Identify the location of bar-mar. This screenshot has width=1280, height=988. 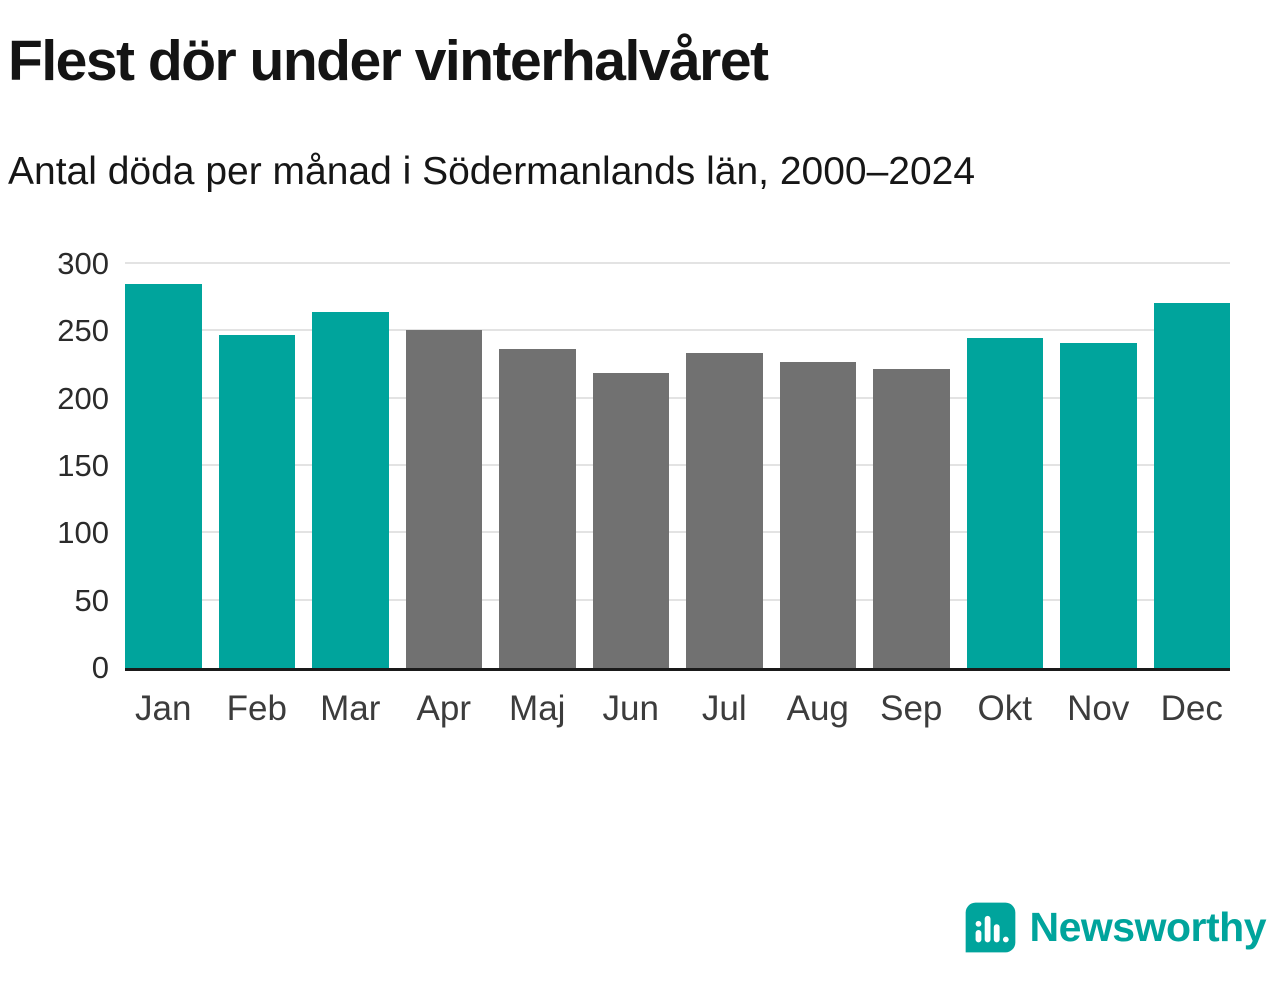
(350, 490).